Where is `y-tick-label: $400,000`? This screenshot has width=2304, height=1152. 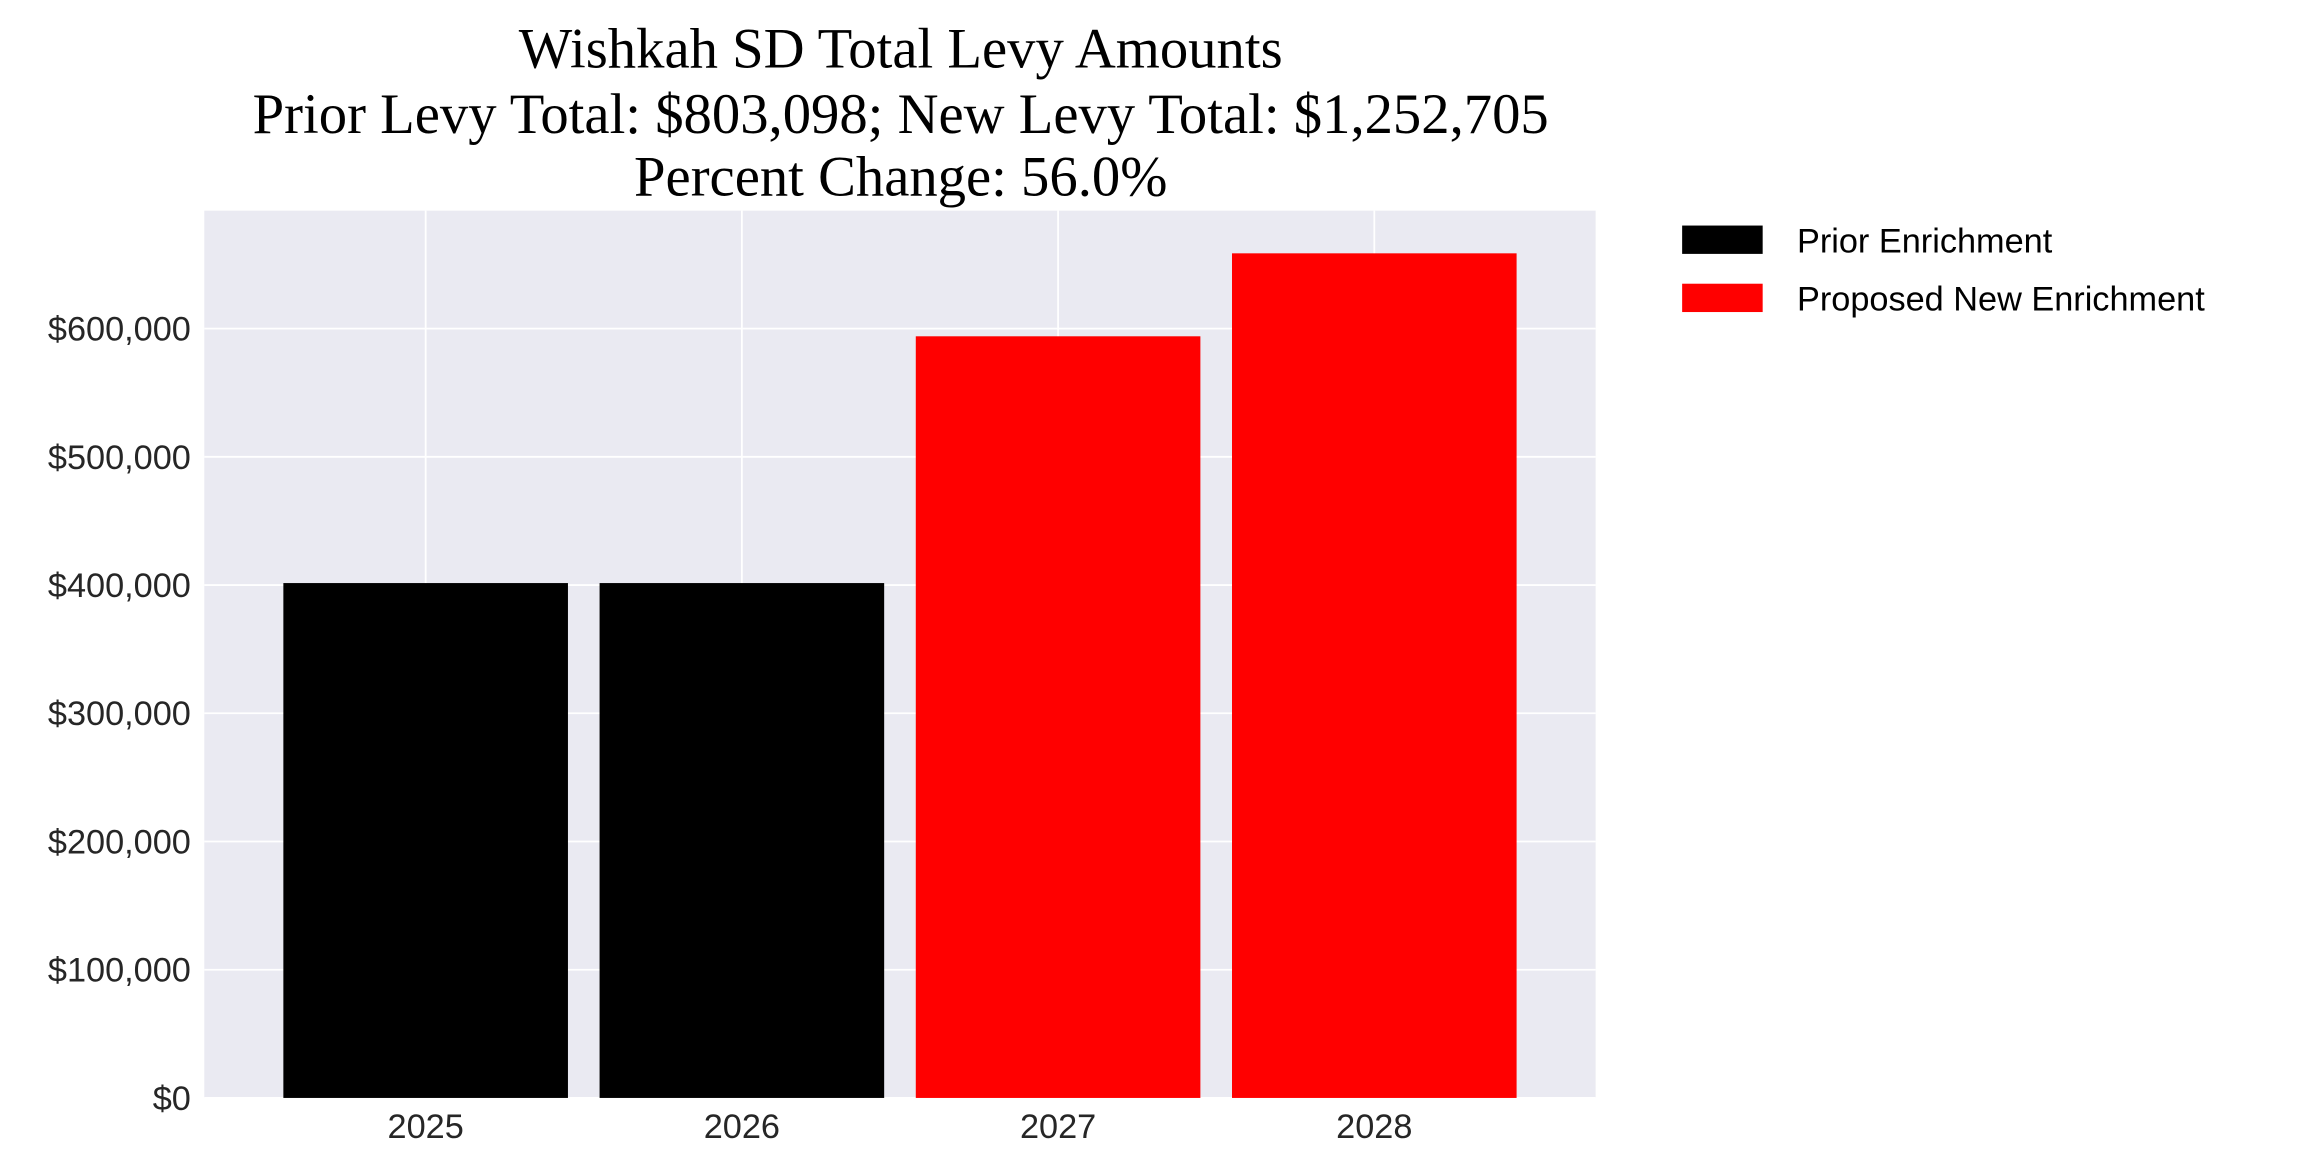
y-tick-label: $400,000 is located at coordinates (119, 586).